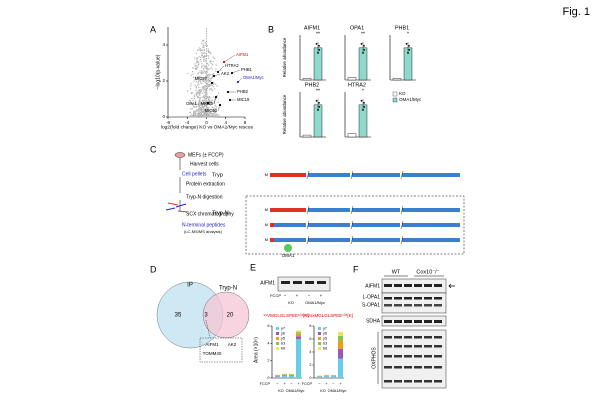 This screenshot has height=400, width=600. Describe the element at coordinates (206, 122) in the screenshot. I see `x-tick-label: 0` at that location.